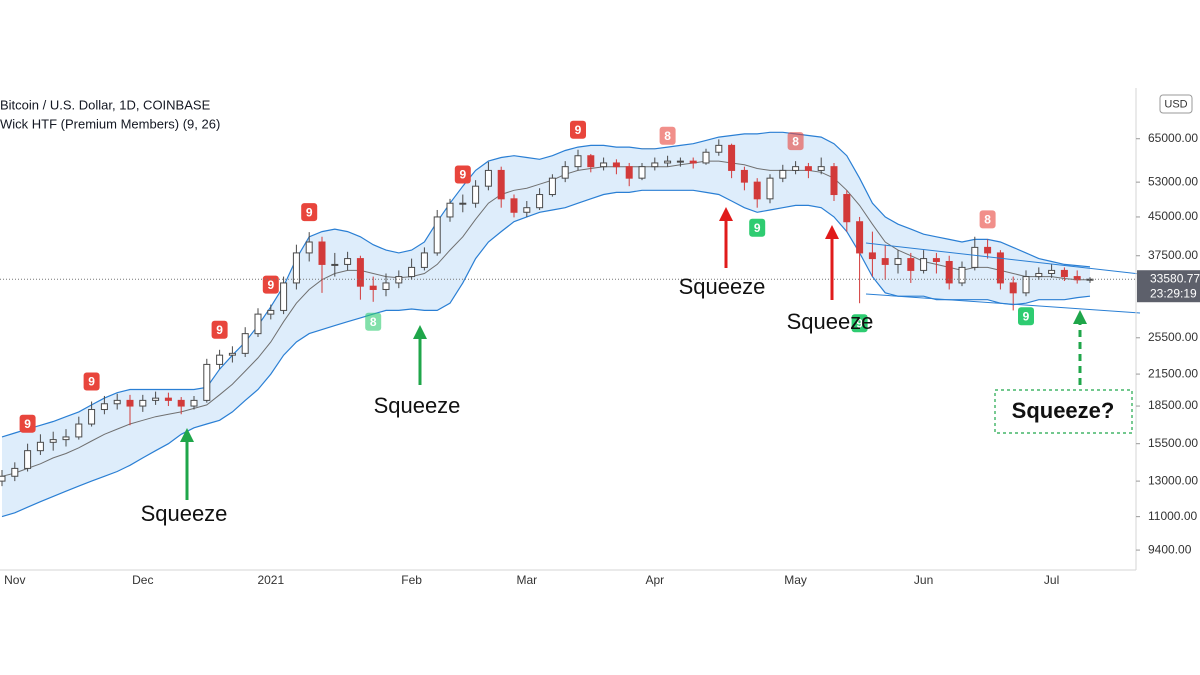 The image size is (1200, 675). Describe the element at coordinates (1173, 373) in the screenshot. I see `y-tick-label: 21500.00` at that location.